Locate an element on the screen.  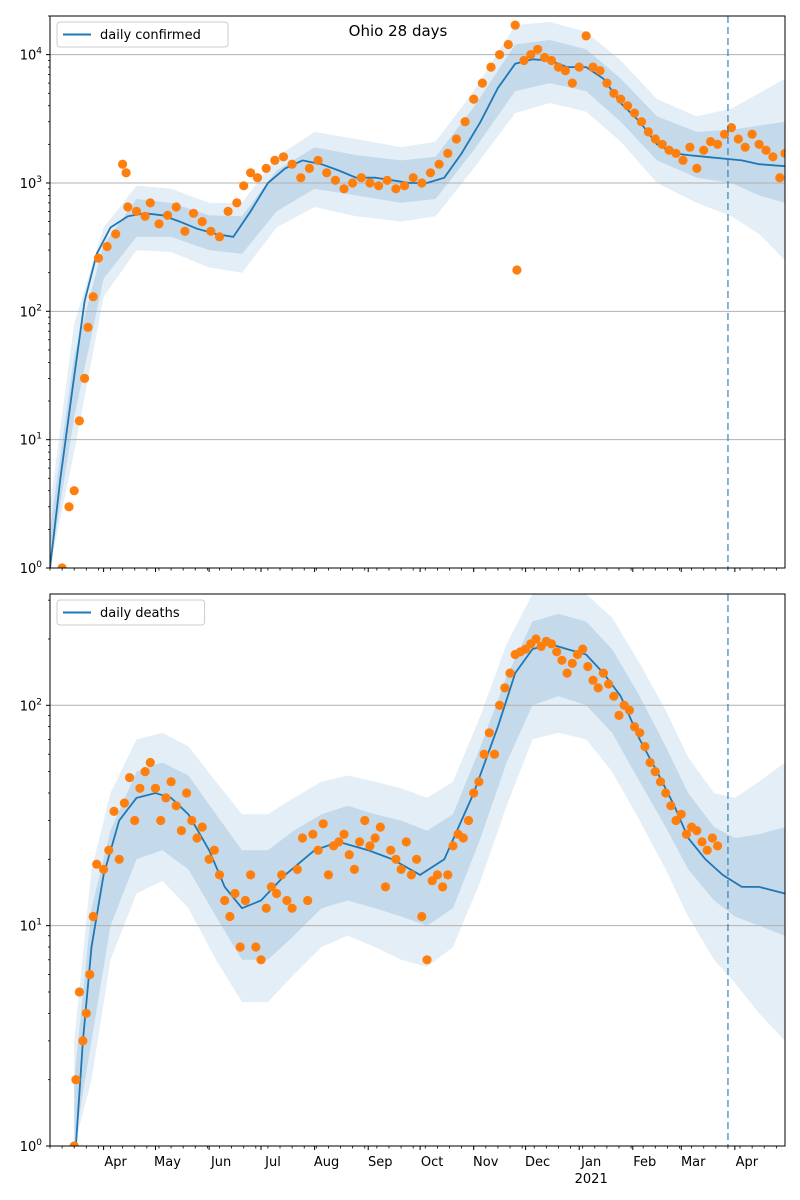
x-tick-label: Oct is located at coordinates (432, 1162).